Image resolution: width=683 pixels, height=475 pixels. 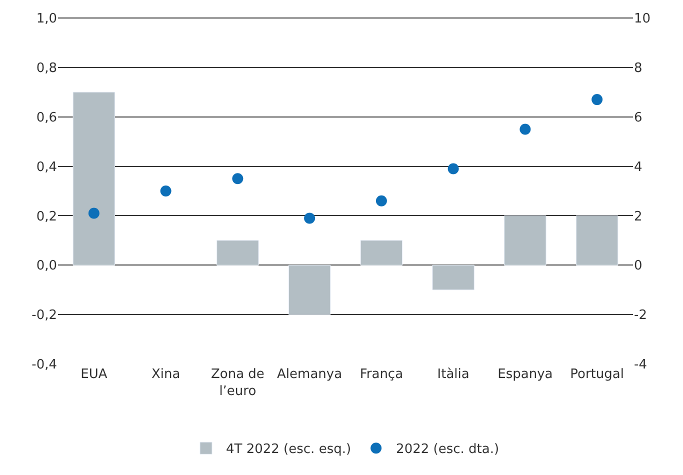 What do you see at coordinates (448, 450) in the screenshot?
I see `legend-label: 2022 (esc. dta.)` at bounding box center [448, 450].